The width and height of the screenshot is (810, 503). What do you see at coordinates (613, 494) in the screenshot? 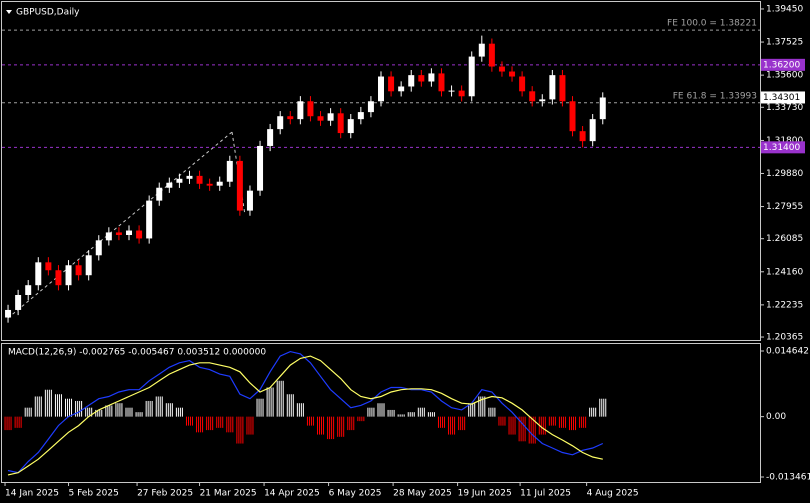
I see `x-tick-label: 4 Aug 2025` at bounding box center [613, 494].